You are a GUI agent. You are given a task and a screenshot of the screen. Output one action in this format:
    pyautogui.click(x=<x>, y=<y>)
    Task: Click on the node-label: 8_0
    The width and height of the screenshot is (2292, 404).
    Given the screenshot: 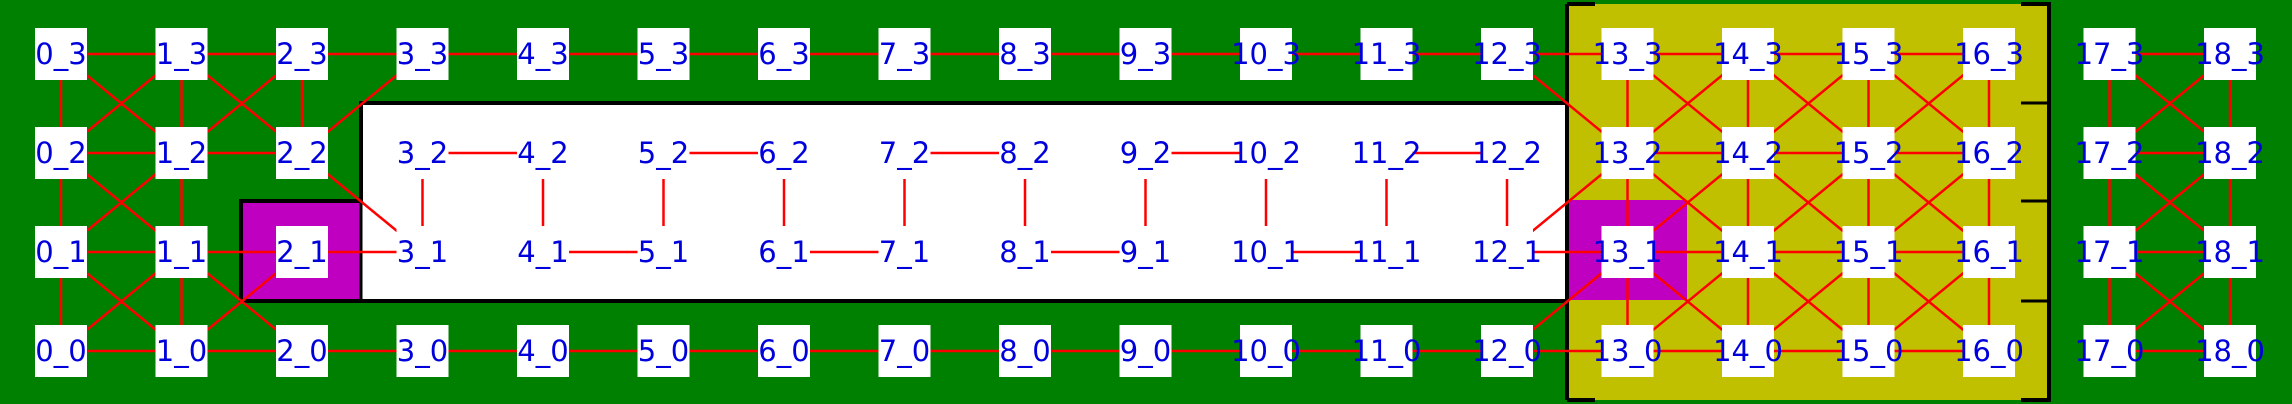 What is the action you would take?
    pyautogui.click(x=1024, y=351)
    